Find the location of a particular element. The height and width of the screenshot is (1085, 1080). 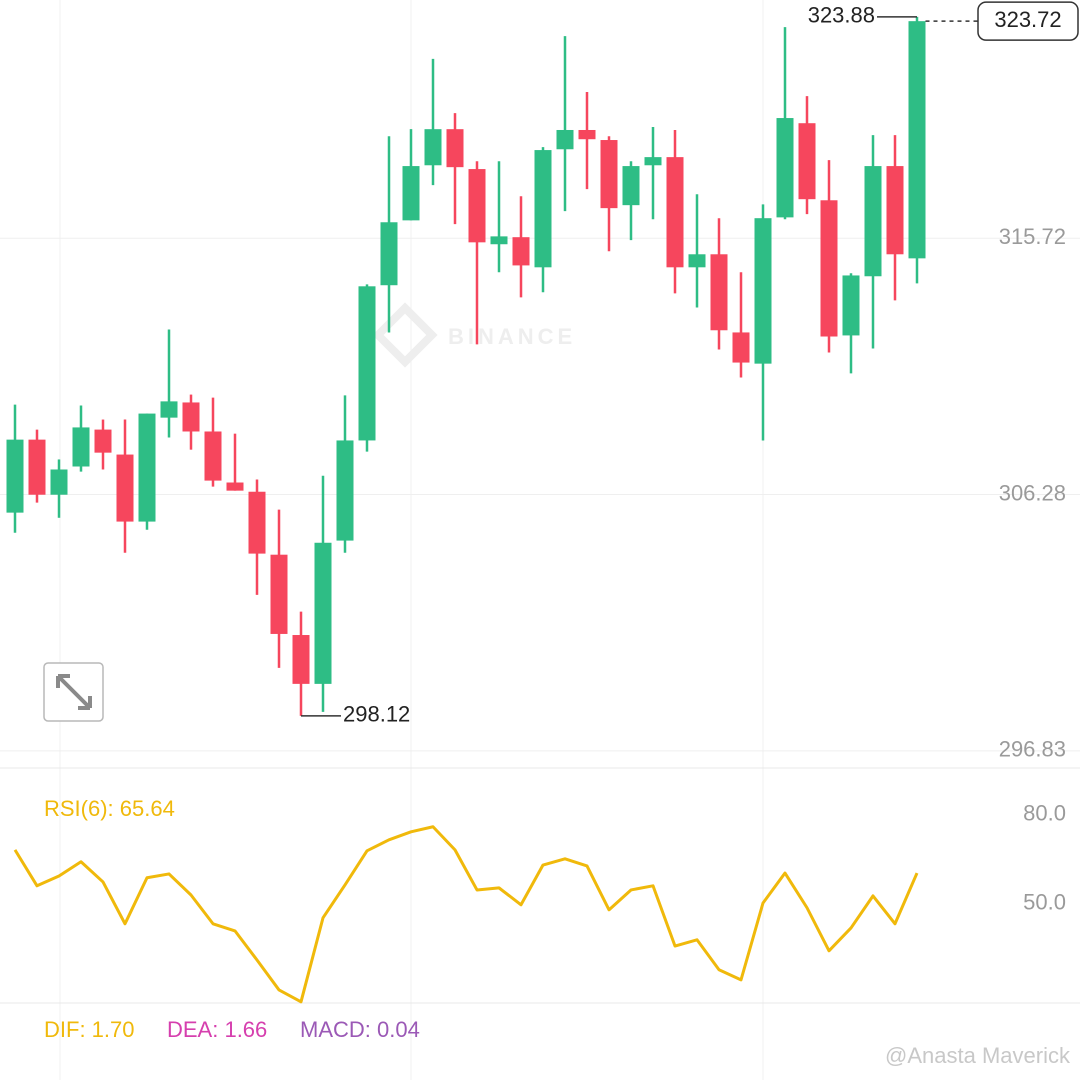

price-box is located at coordinates (1028, 21).